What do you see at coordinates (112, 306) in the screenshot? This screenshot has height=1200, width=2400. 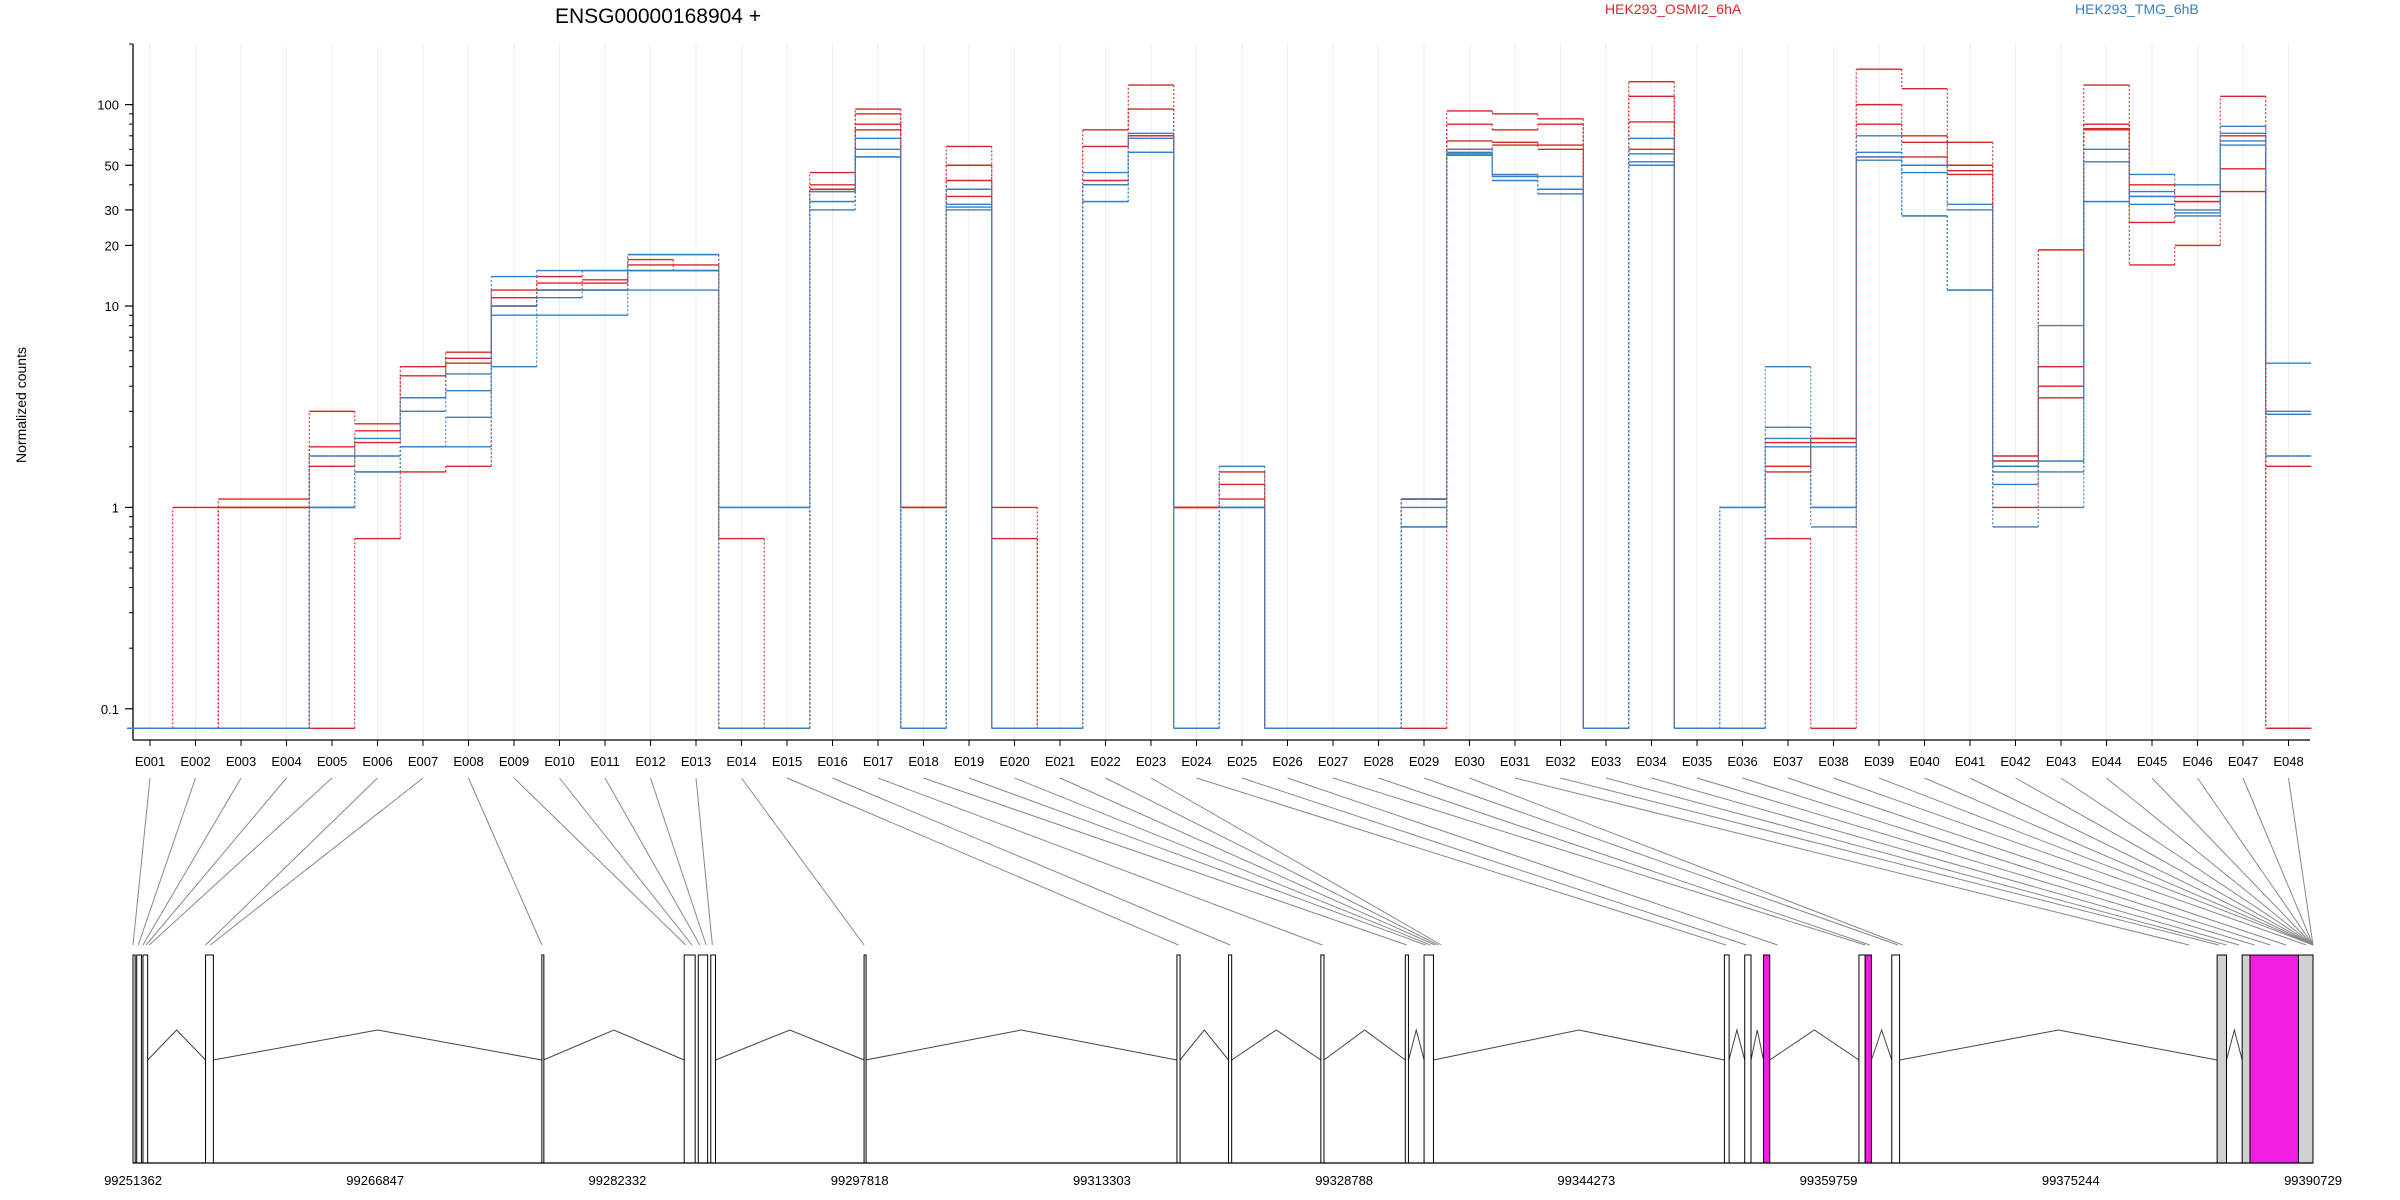 I see `y-tick-label: 10` at bounding box center [112, 306].